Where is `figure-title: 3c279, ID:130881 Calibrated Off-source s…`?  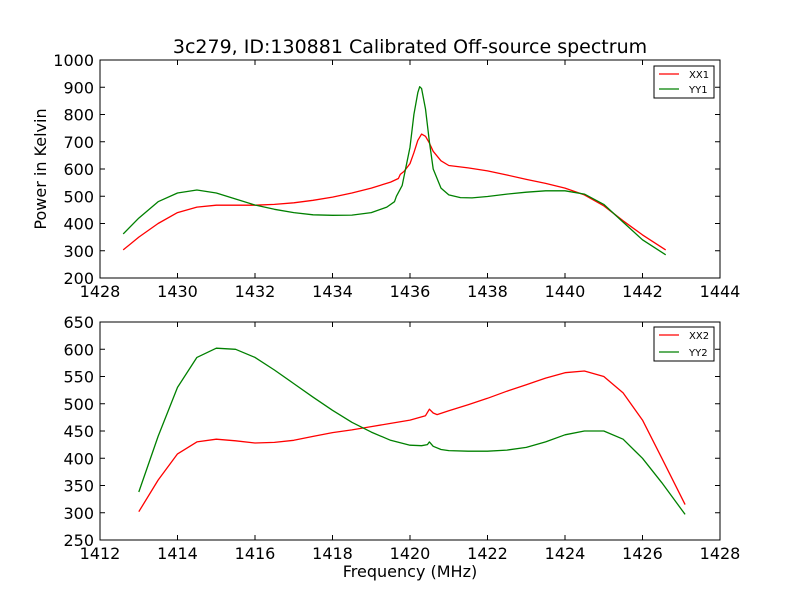 figure-title: 3c279, ID:130881 Calibrated Off-source s… is located at coordinates (410, 47).